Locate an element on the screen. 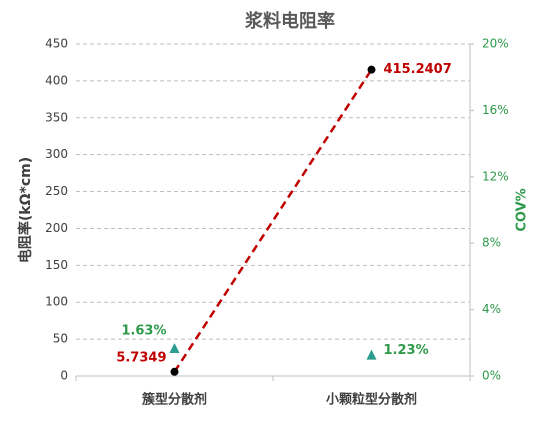 This screenshot has width=542, height=434. y-tick-label: 50 is located at coordinates (60, 339).